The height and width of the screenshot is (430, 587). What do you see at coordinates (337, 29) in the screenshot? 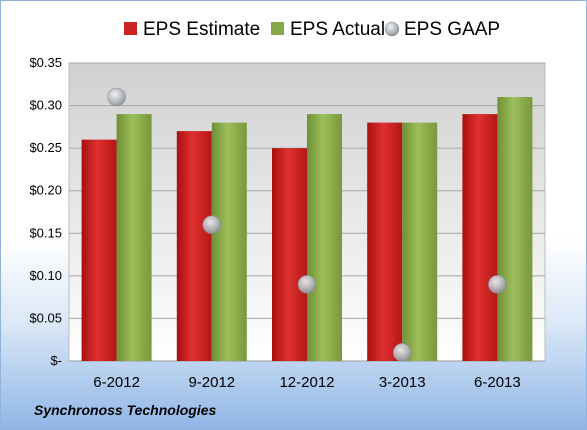
I see `legend-label: EPS Actual` at bounding box center [337, 29].